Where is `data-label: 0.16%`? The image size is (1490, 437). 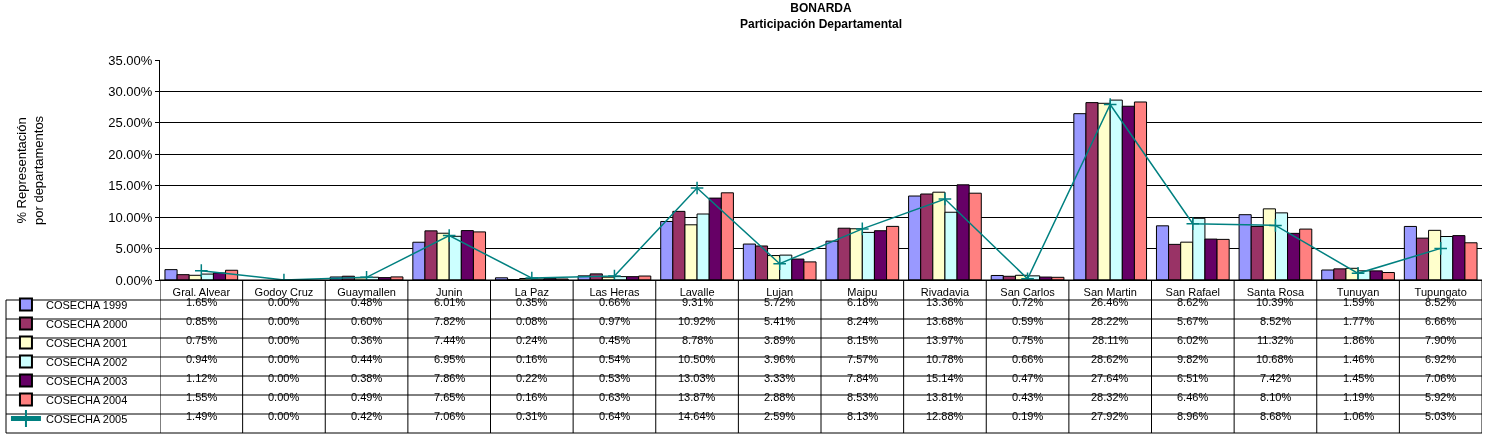
data-label: 0.16% is located at coordinates (532, 359).